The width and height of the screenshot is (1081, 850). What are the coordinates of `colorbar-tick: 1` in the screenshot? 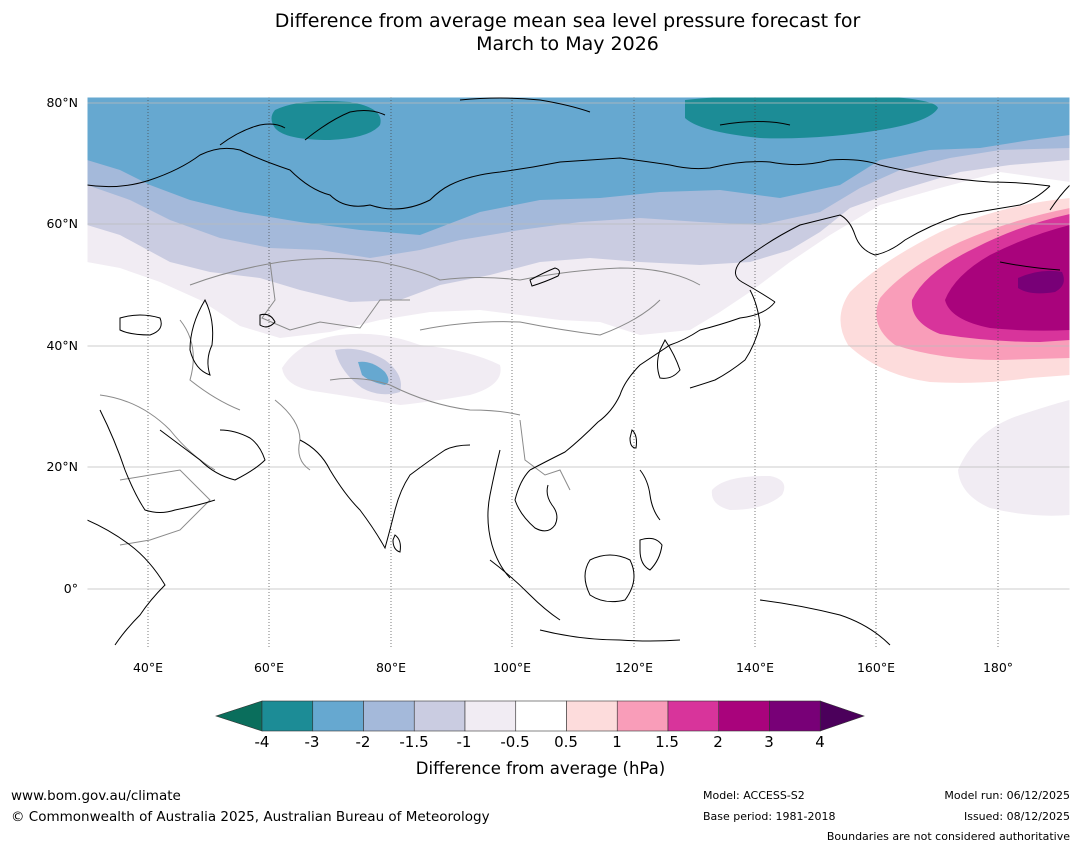 It's located at (617, 742).